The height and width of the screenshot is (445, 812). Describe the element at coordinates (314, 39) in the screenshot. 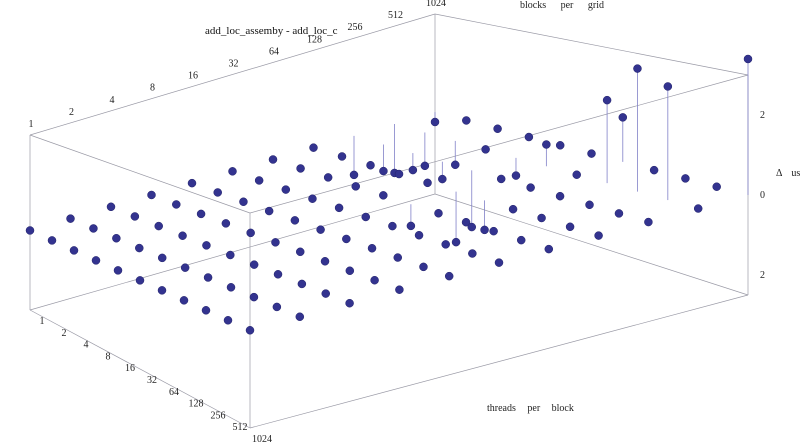

I see `y-tick-label: 128` at that location.